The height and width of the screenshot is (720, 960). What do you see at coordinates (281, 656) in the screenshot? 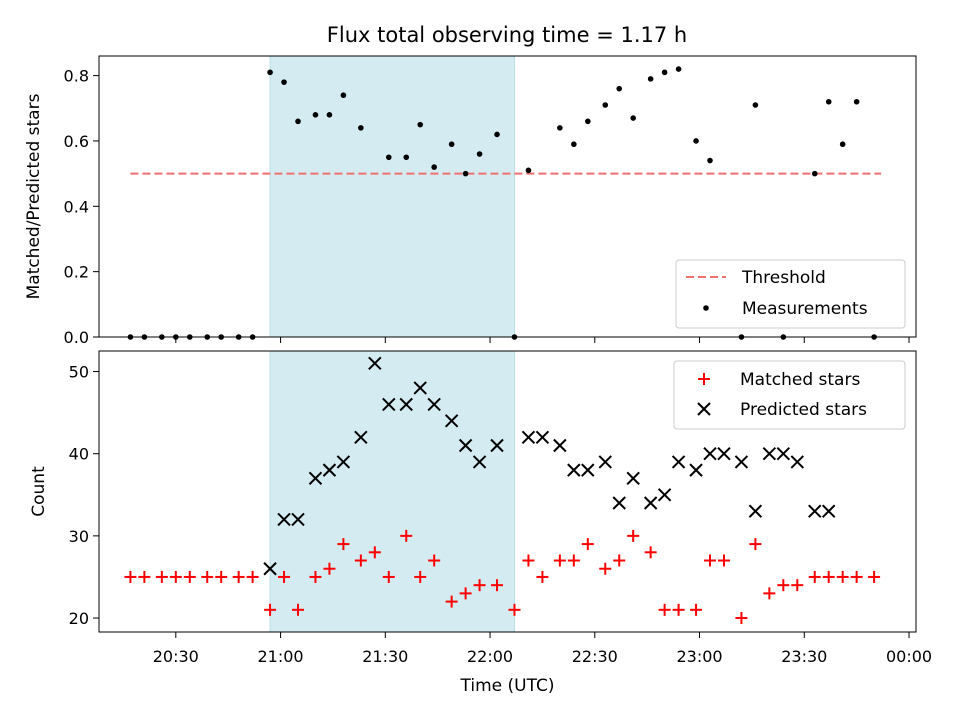
I see `x-tick-label: 21:00` at bounding box center [281, 656].